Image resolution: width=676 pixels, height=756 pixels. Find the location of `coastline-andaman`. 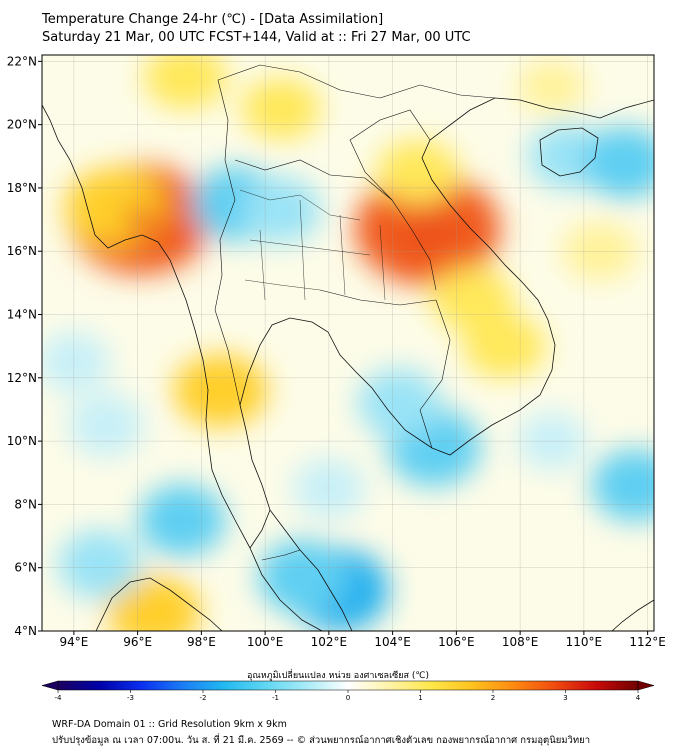

coastline-andaman is located at coordinates (229, 494).